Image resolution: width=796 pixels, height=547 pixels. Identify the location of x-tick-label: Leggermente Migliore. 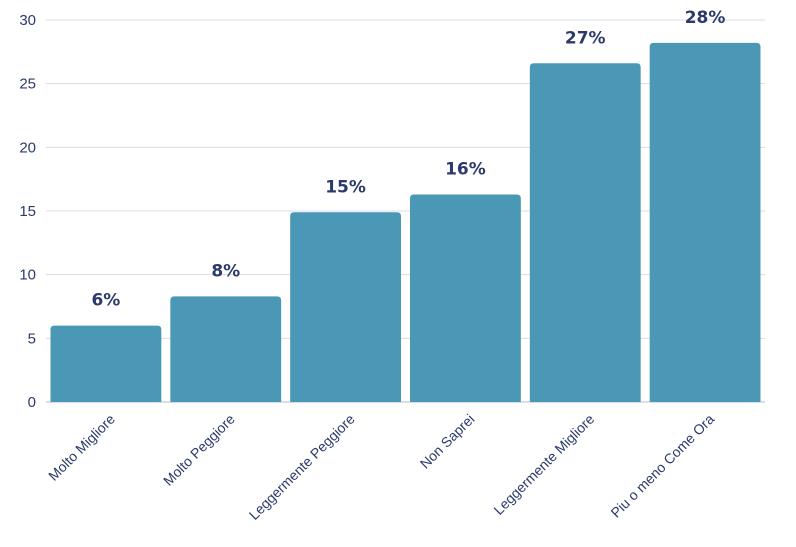
(543, 464).